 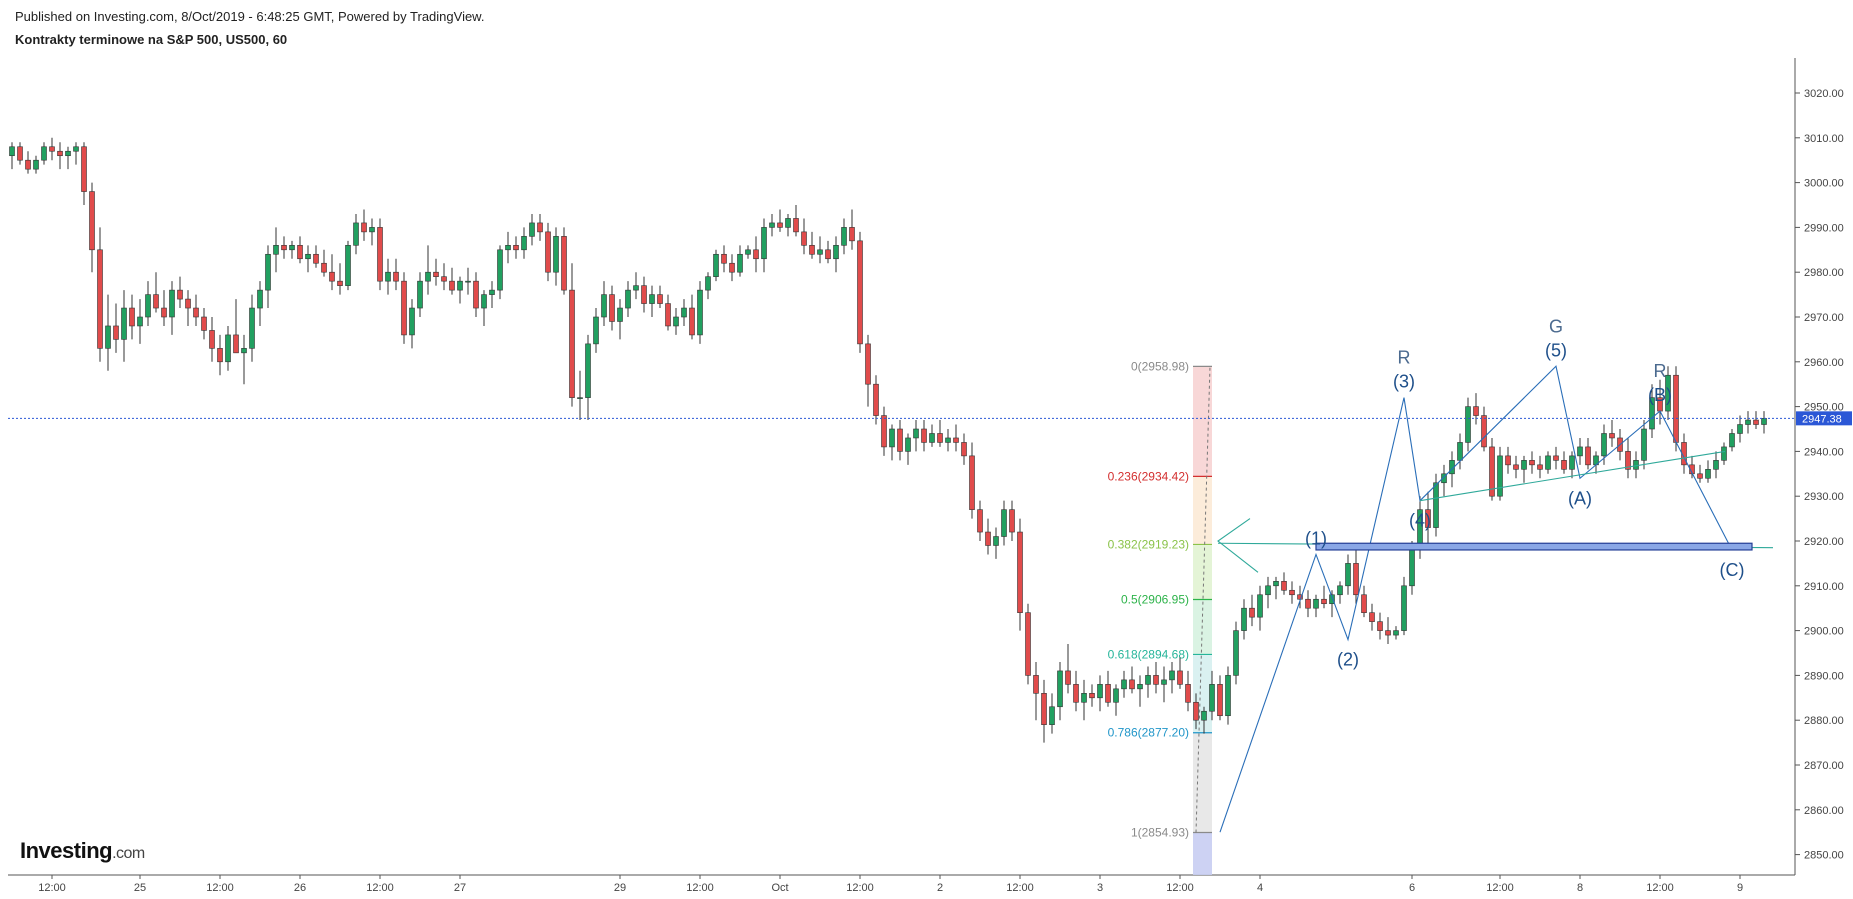 I want to click on y-tick-label: 2960.00, so click(x=1824, y=363).